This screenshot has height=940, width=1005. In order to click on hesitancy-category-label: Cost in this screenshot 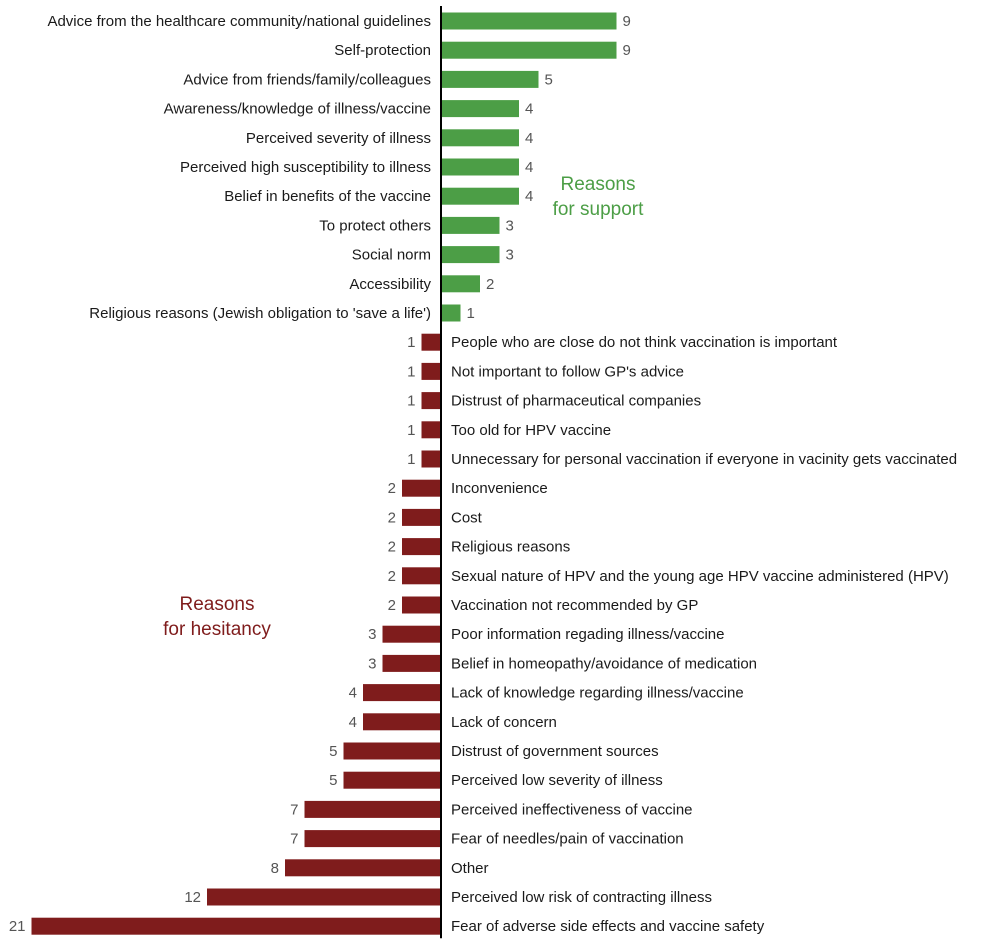, I will do `click(467, 517)`.